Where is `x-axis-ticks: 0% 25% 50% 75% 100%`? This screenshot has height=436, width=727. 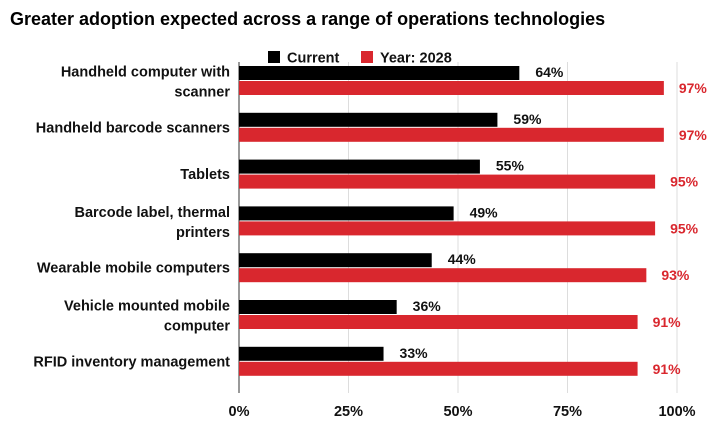
x-axis-ticks: 0% 25% 50% 75% 100% is located at coordinates (462, 412).